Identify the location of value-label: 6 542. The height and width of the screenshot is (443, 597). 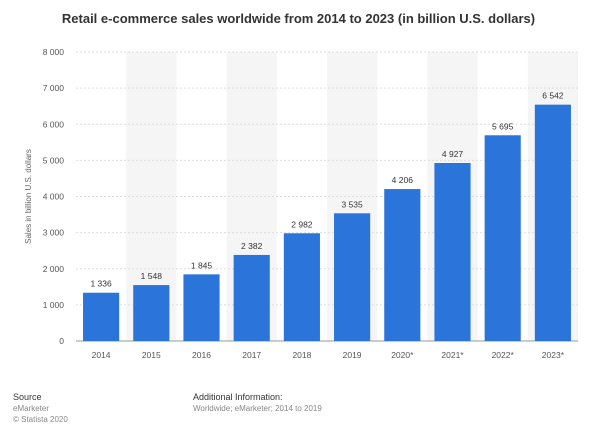
(553, 96).